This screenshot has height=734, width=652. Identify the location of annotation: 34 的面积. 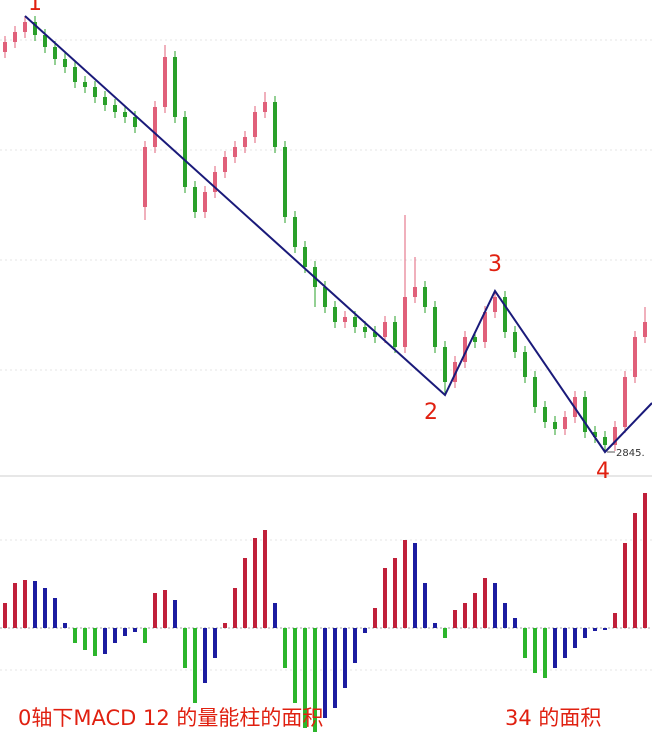
(553, 718).